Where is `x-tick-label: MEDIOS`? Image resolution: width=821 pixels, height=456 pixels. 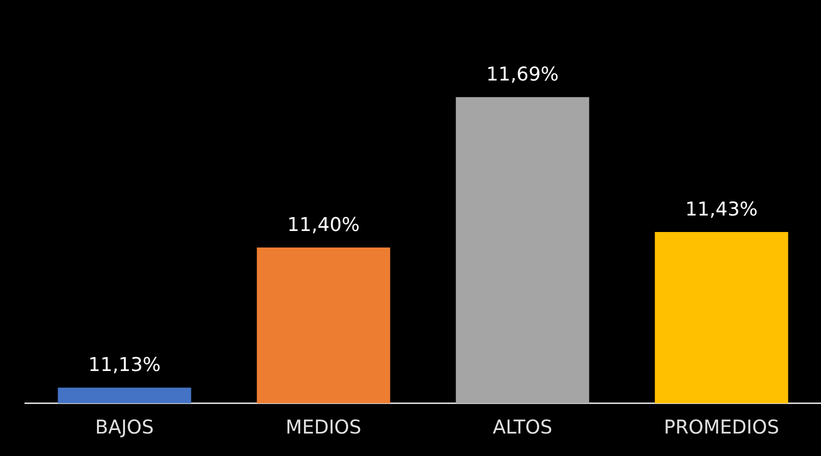
x-tick-label: MEDIOS is located at coordinates (324, 427).